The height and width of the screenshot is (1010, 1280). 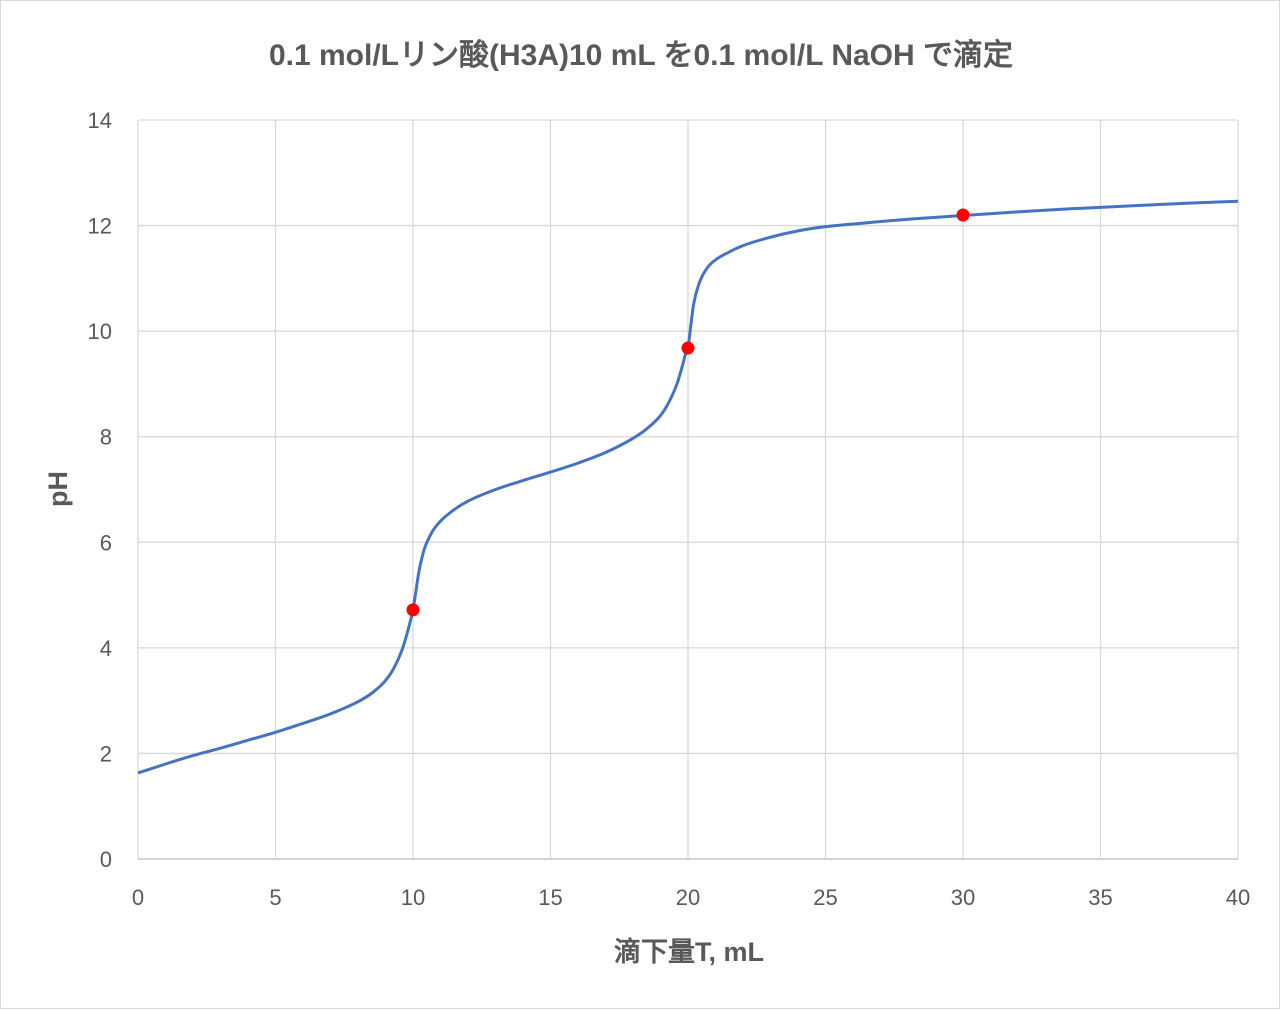 I want to click on x-tick-label: 40, so click(x=1238, y=897).